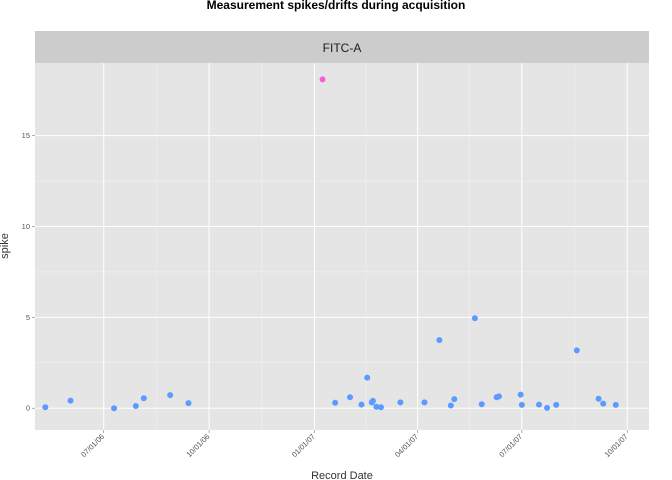  What do you see at coordinates (28, 317) in the screenshot?
I see `y-tick-label: 5` at bounding box center [28, 317].